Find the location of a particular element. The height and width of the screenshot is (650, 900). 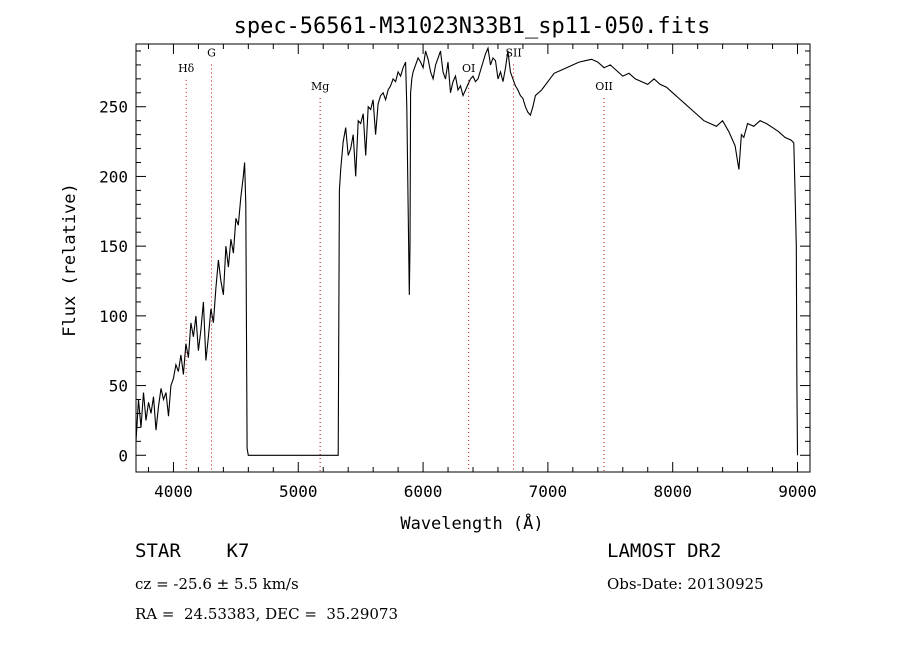

y-axis-label: Flux (relative) is located at coordinates (70, 260).